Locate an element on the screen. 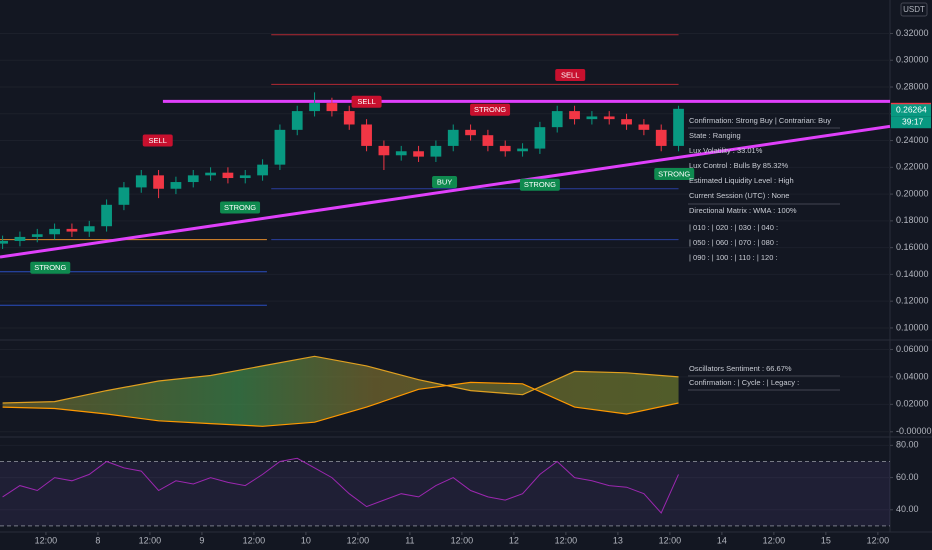 The image size is (932, 550). x-tick-label: 9 is located at coordinates (201, 540).